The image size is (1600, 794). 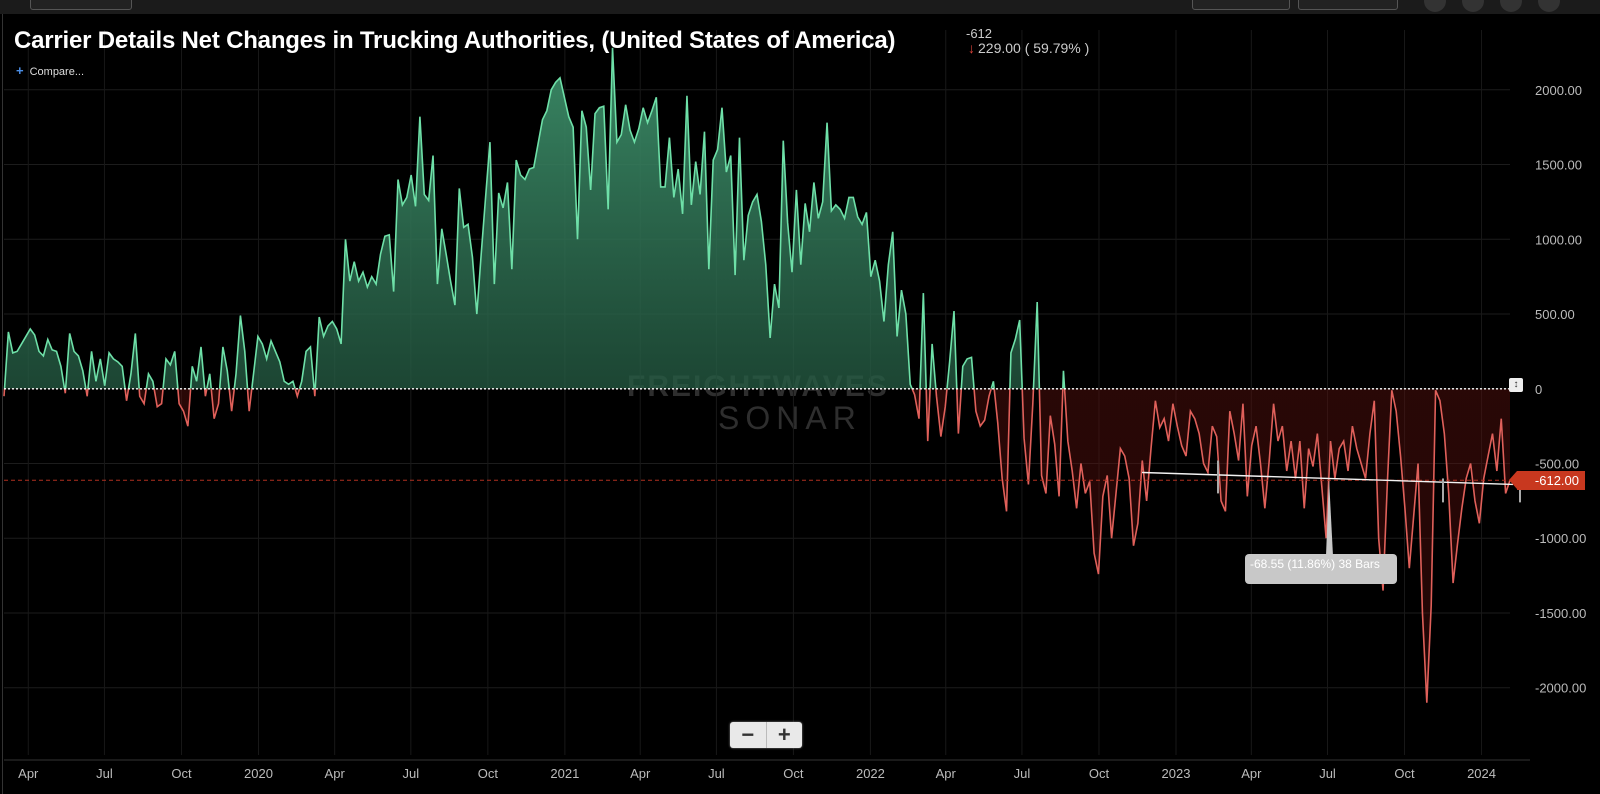 I want to click on y-tick-label: 1000.00, so click(x=1558, y=239).